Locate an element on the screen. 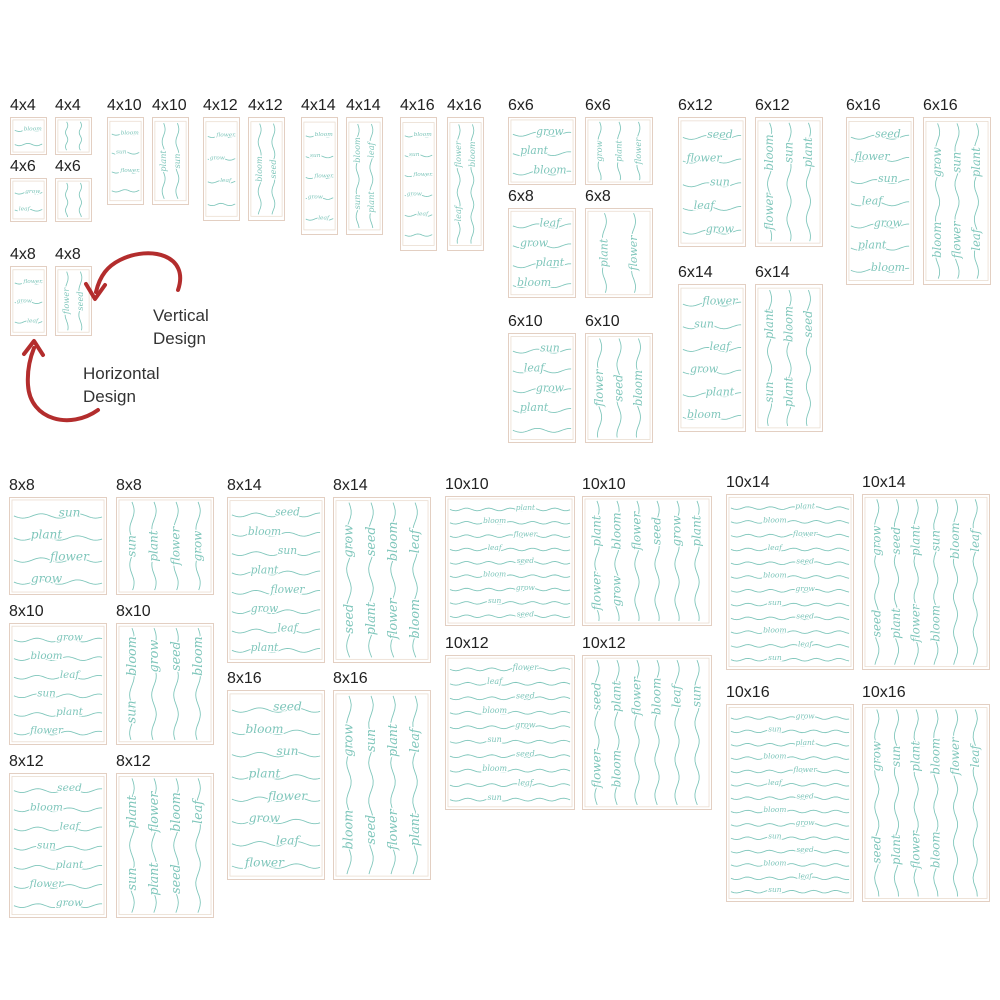 The image size is (1000, 1000). size-label: 4x10 is located at coordinates (124, 105).